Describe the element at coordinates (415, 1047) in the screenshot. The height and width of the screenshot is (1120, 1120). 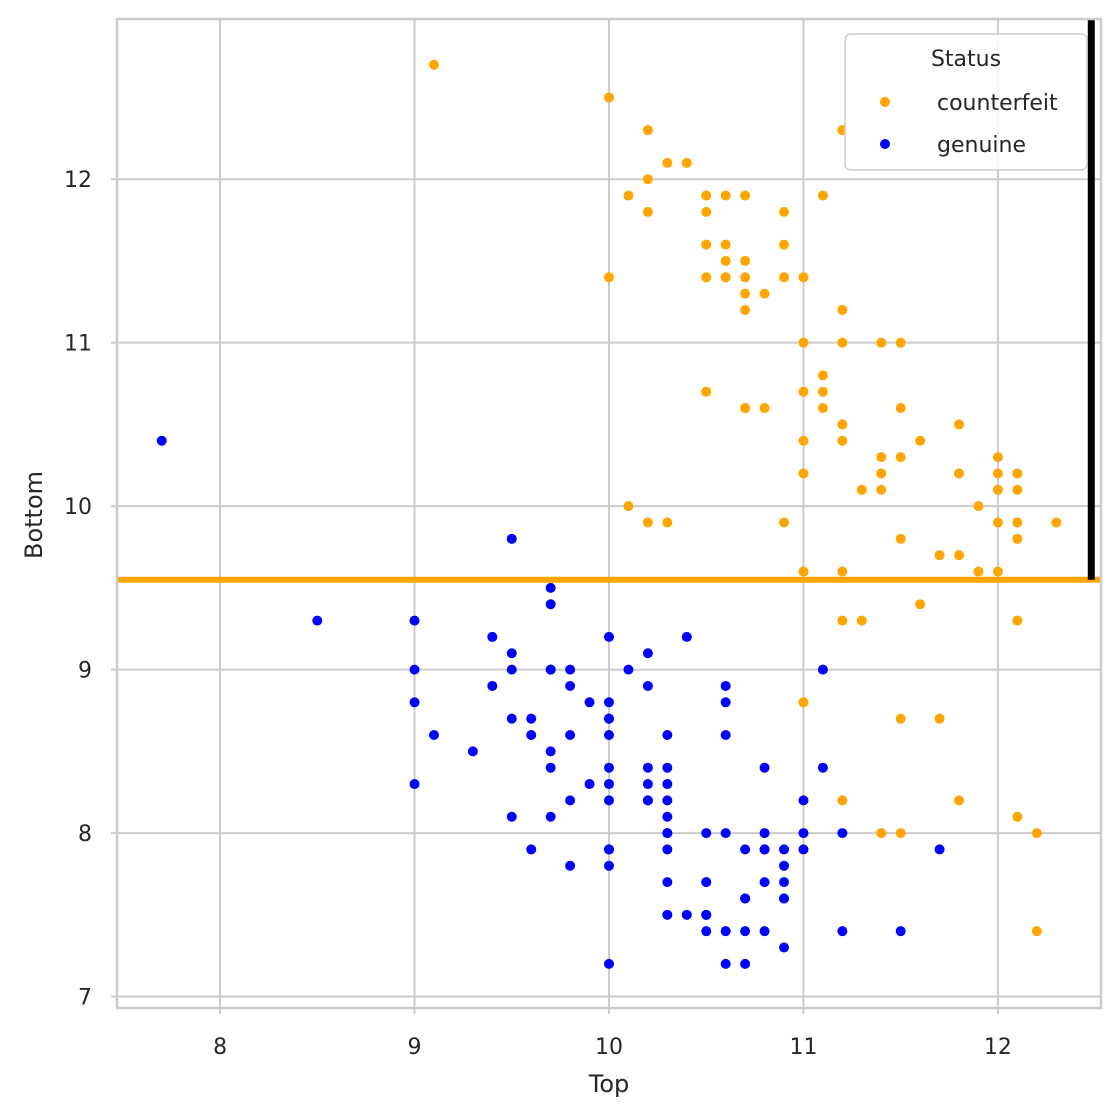
I see `x-tick-label: 9` at that location.